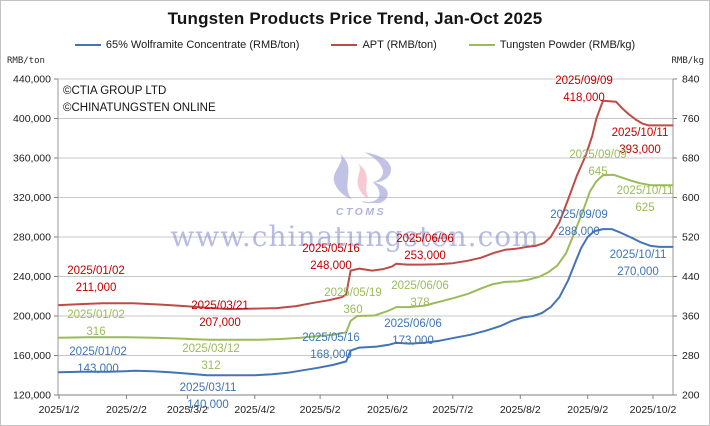  What do you see at coordinates (691, 317) in the screenshot?
I see `right-axis-label: 360` at bounding box center [691, 317].